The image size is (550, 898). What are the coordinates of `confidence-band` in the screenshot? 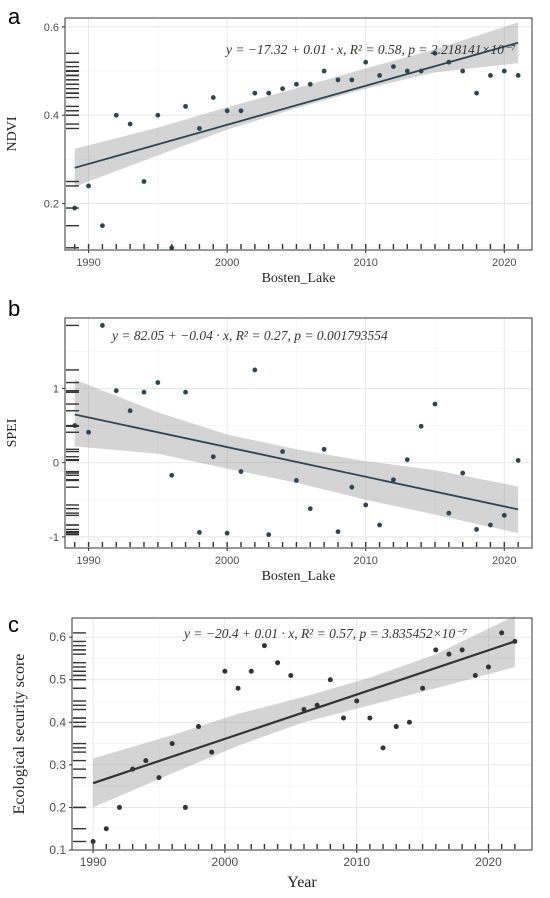 It's located at (296, 456).